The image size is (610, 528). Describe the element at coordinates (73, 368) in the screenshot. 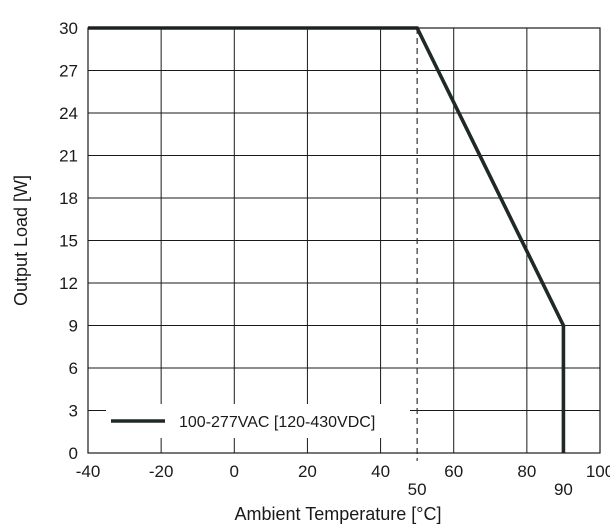

I see `y-tick-label: 6` at that location.